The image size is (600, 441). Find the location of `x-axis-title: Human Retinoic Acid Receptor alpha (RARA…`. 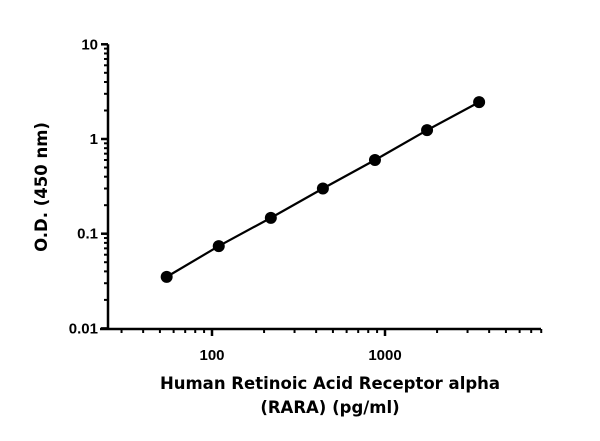

x-axis-title: Human Retinoic Acid Receptor alpha (RARA… is located at coordinates (330, 396).